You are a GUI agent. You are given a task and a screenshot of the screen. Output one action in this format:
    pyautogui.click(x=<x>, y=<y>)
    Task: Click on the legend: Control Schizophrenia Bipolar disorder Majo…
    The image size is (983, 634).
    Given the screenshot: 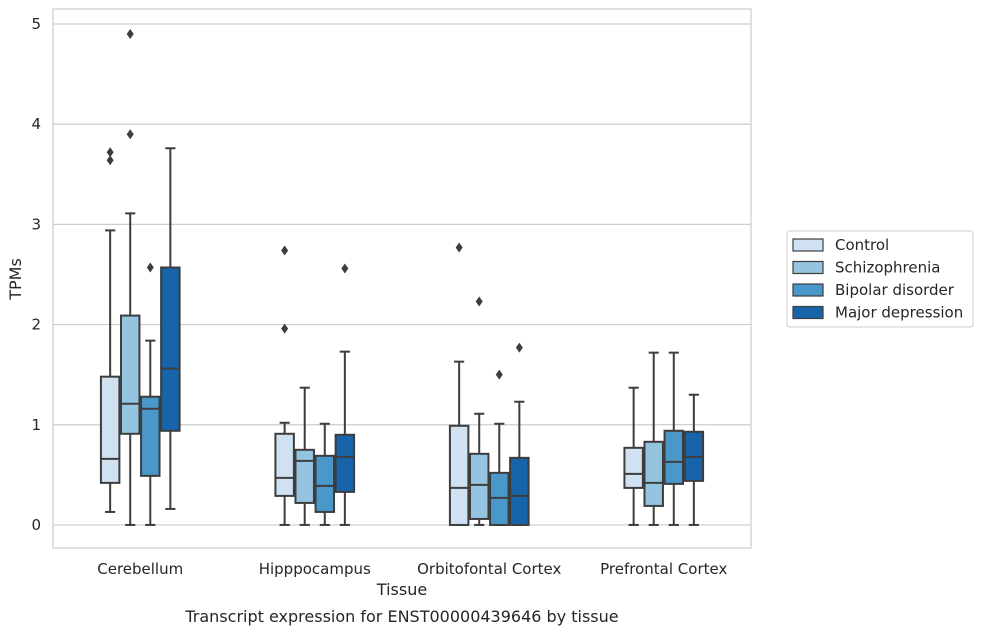 What is the action you would take?
    pyautogui.click(x=880, y=279)
    